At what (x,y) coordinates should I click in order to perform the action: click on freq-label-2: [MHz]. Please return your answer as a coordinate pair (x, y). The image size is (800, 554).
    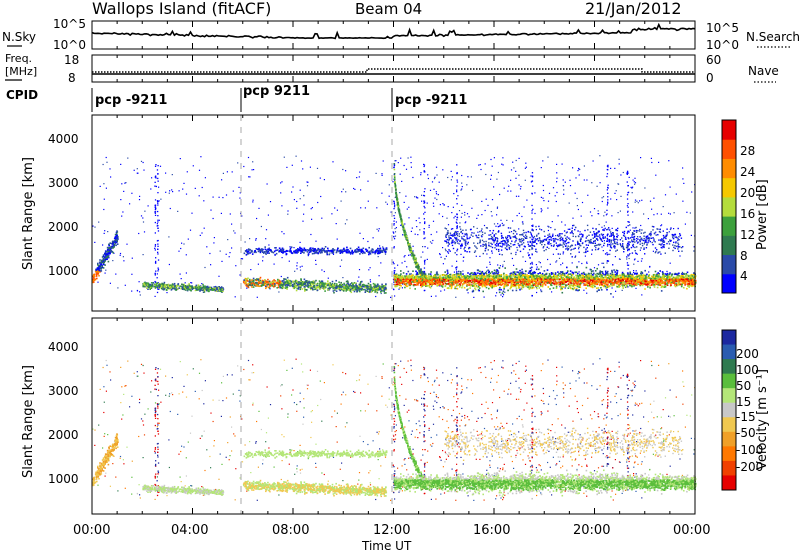
    Looking at the image, I should click on (21, 71).